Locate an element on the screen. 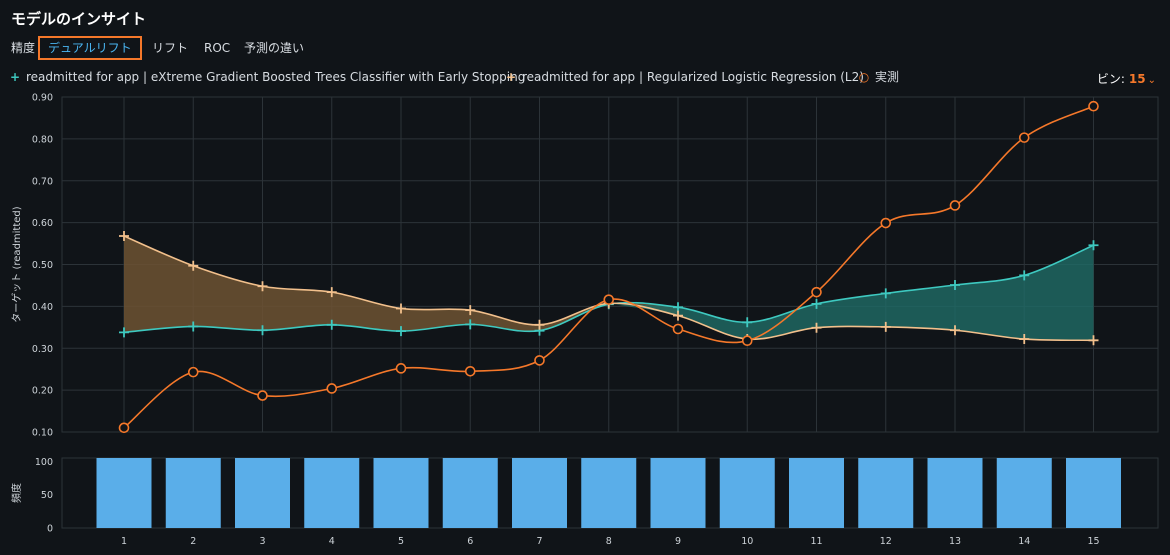 Image resolution: width=1170 pixels, height=555 pixels. bins-selector: ビン: 15 ⌄ is located at coordinates (1126, 78).